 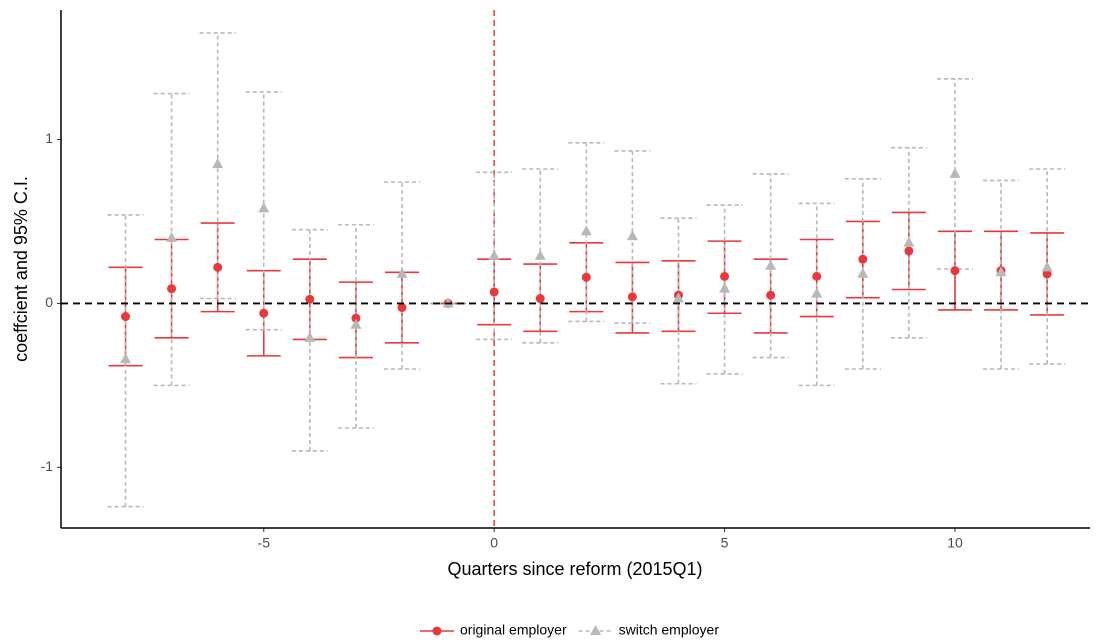 What do you see at coordinates (513, 630) in the screenshot?
I see `legend-label: original employer` at bounding box center [513, 630].